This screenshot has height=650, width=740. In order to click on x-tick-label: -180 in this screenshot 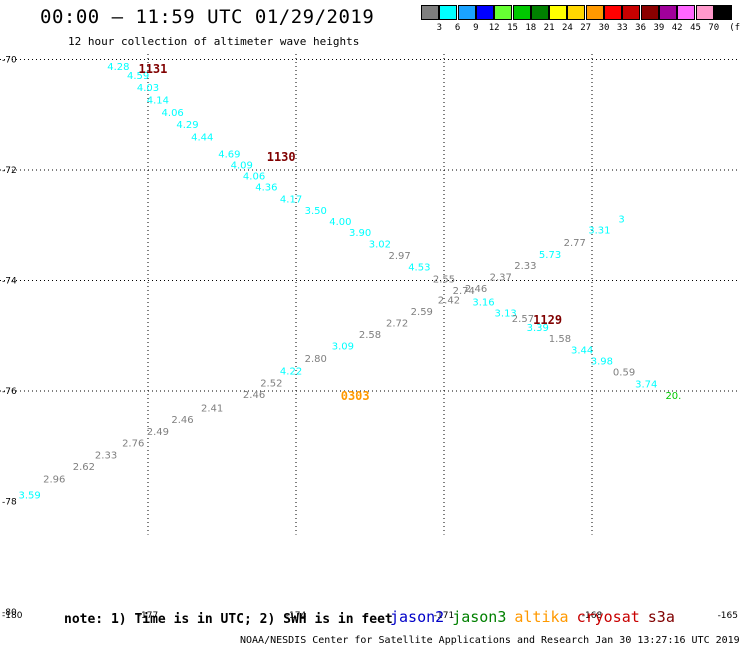, I will do `click(12, 616)`.